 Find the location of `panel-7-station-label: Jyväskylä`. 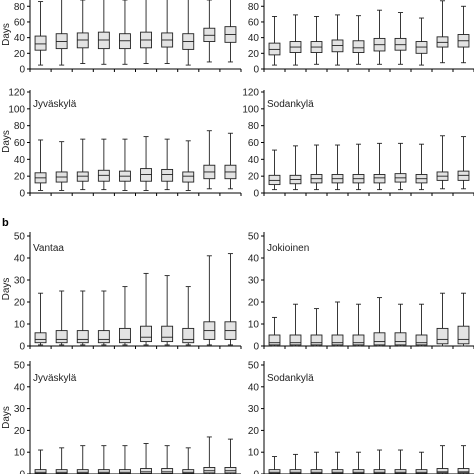

panel-7-station-label: Jyväskylä is located at coordinates (55, 378).